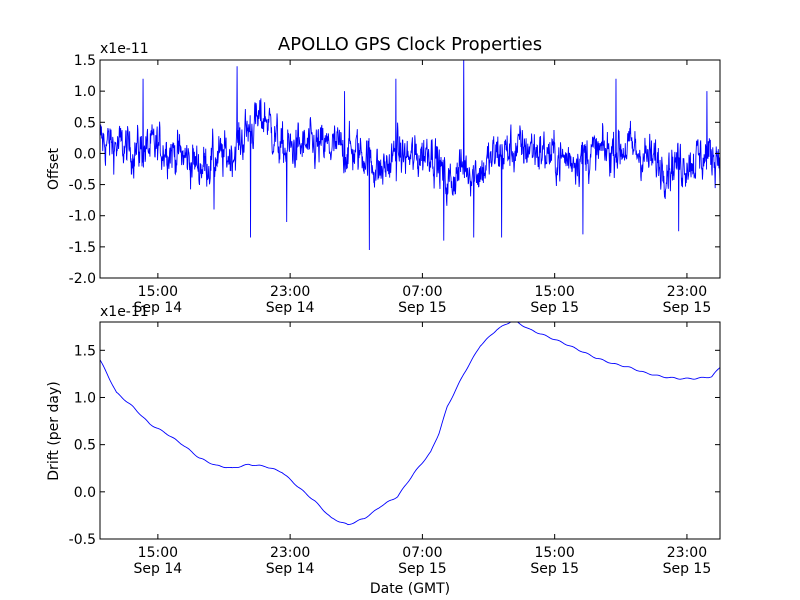 This screenshot has height=600, width=800. I want to click on drift-xlabel: Date (GMT), so click(410, 589).